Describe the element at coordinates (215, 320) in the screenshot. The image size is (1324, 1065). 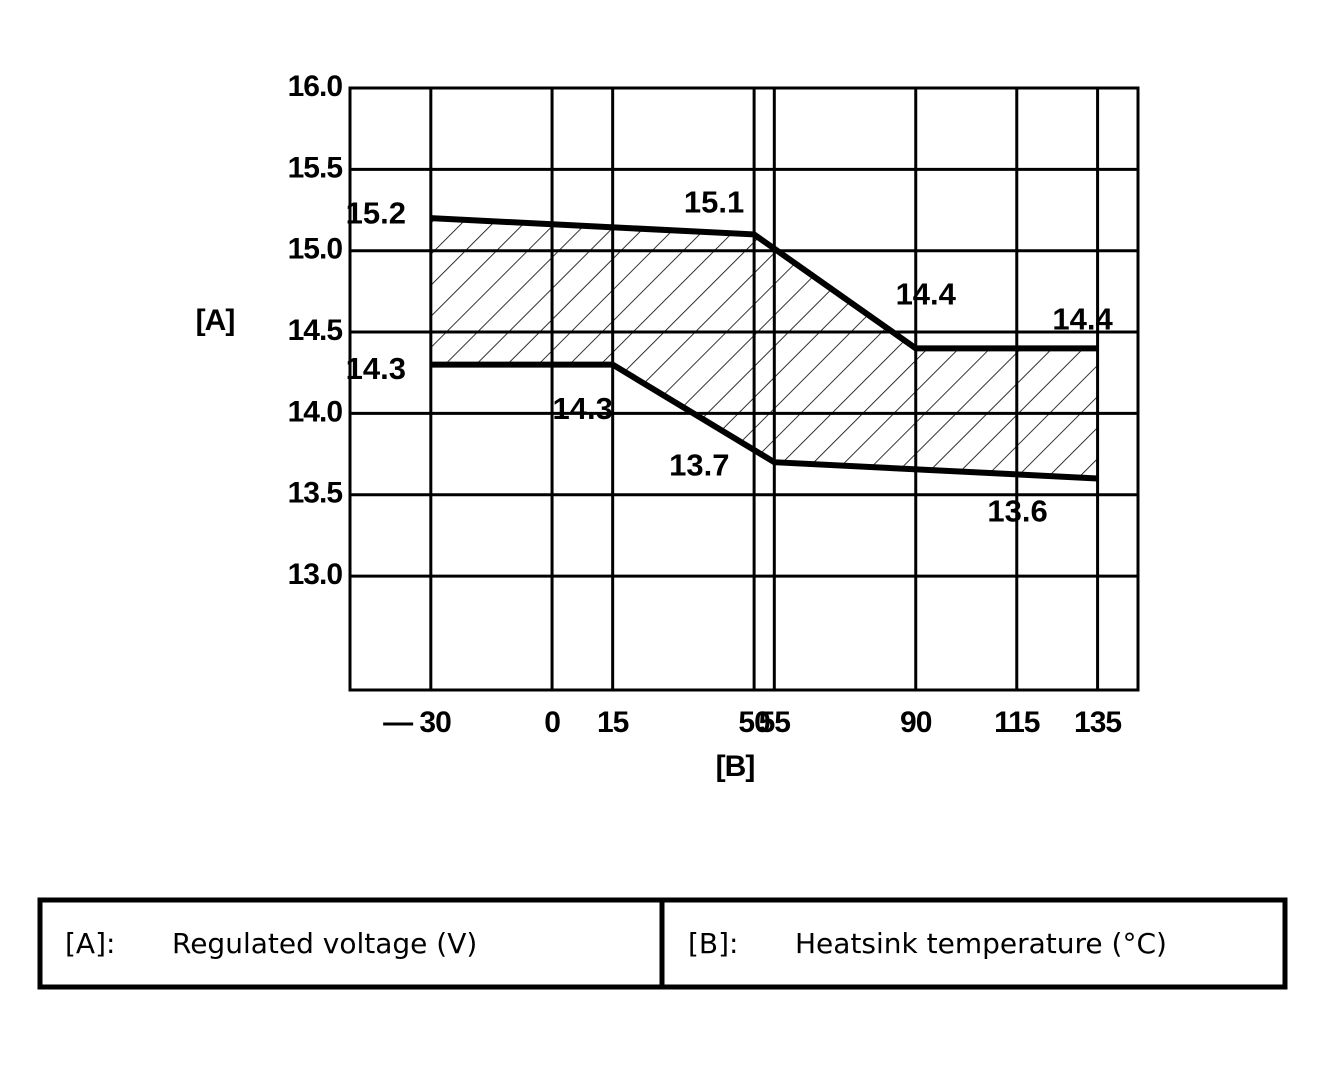
I see `y-axis-label: [A]` at that location.